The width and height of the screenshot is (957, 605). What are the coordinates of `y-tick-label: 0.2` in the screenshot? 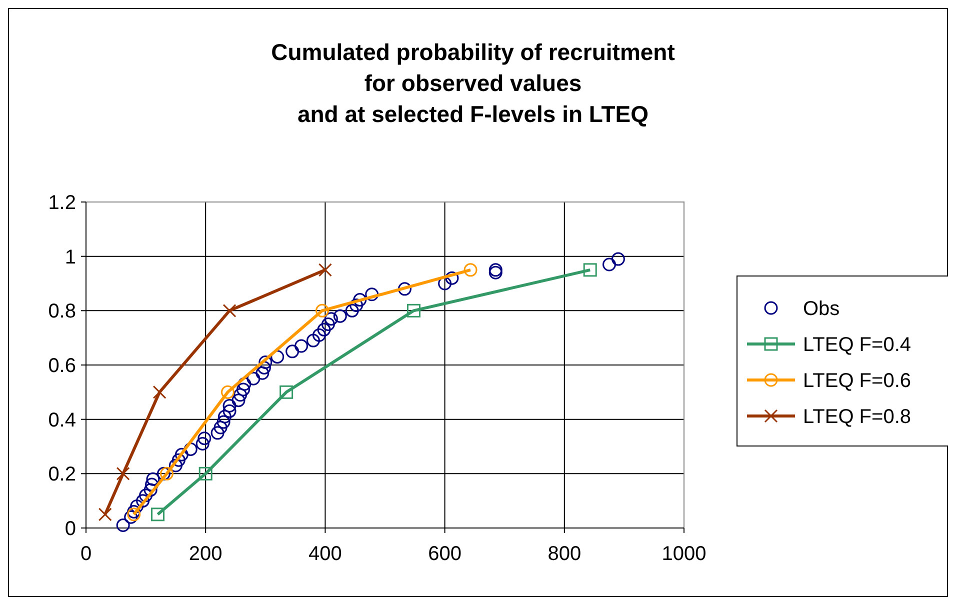 It's located at (62, 475).